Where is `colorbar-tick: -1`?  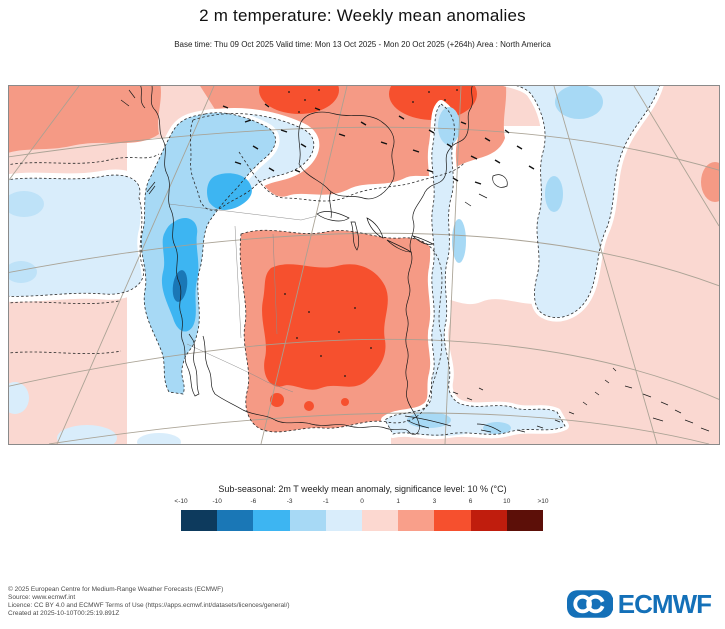
colorbar-tick: -1 is located at coordinates (325, 501).